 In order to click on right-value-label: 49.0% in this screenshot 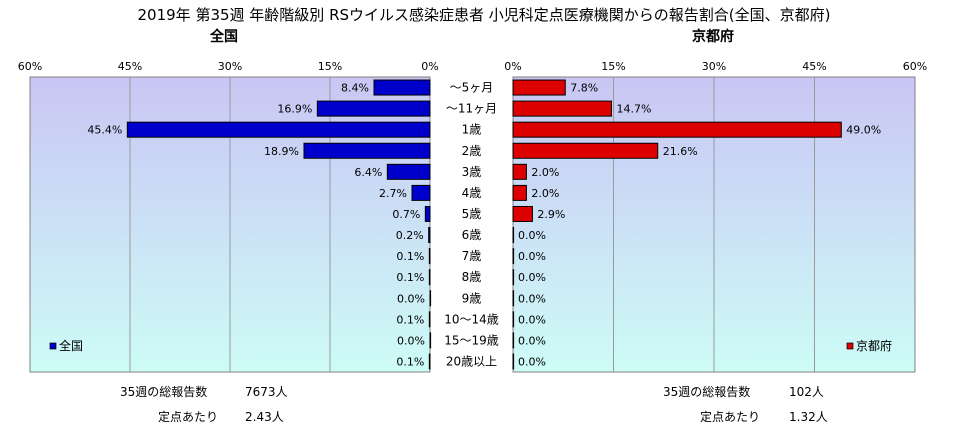, I will do `click(863, 130)`.